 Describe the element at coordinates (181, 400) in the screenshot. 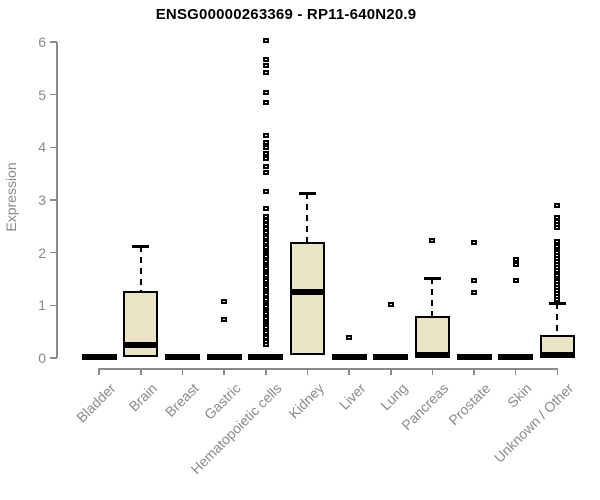

I see `x-axis-tick-label-breast: Breast` at that location.